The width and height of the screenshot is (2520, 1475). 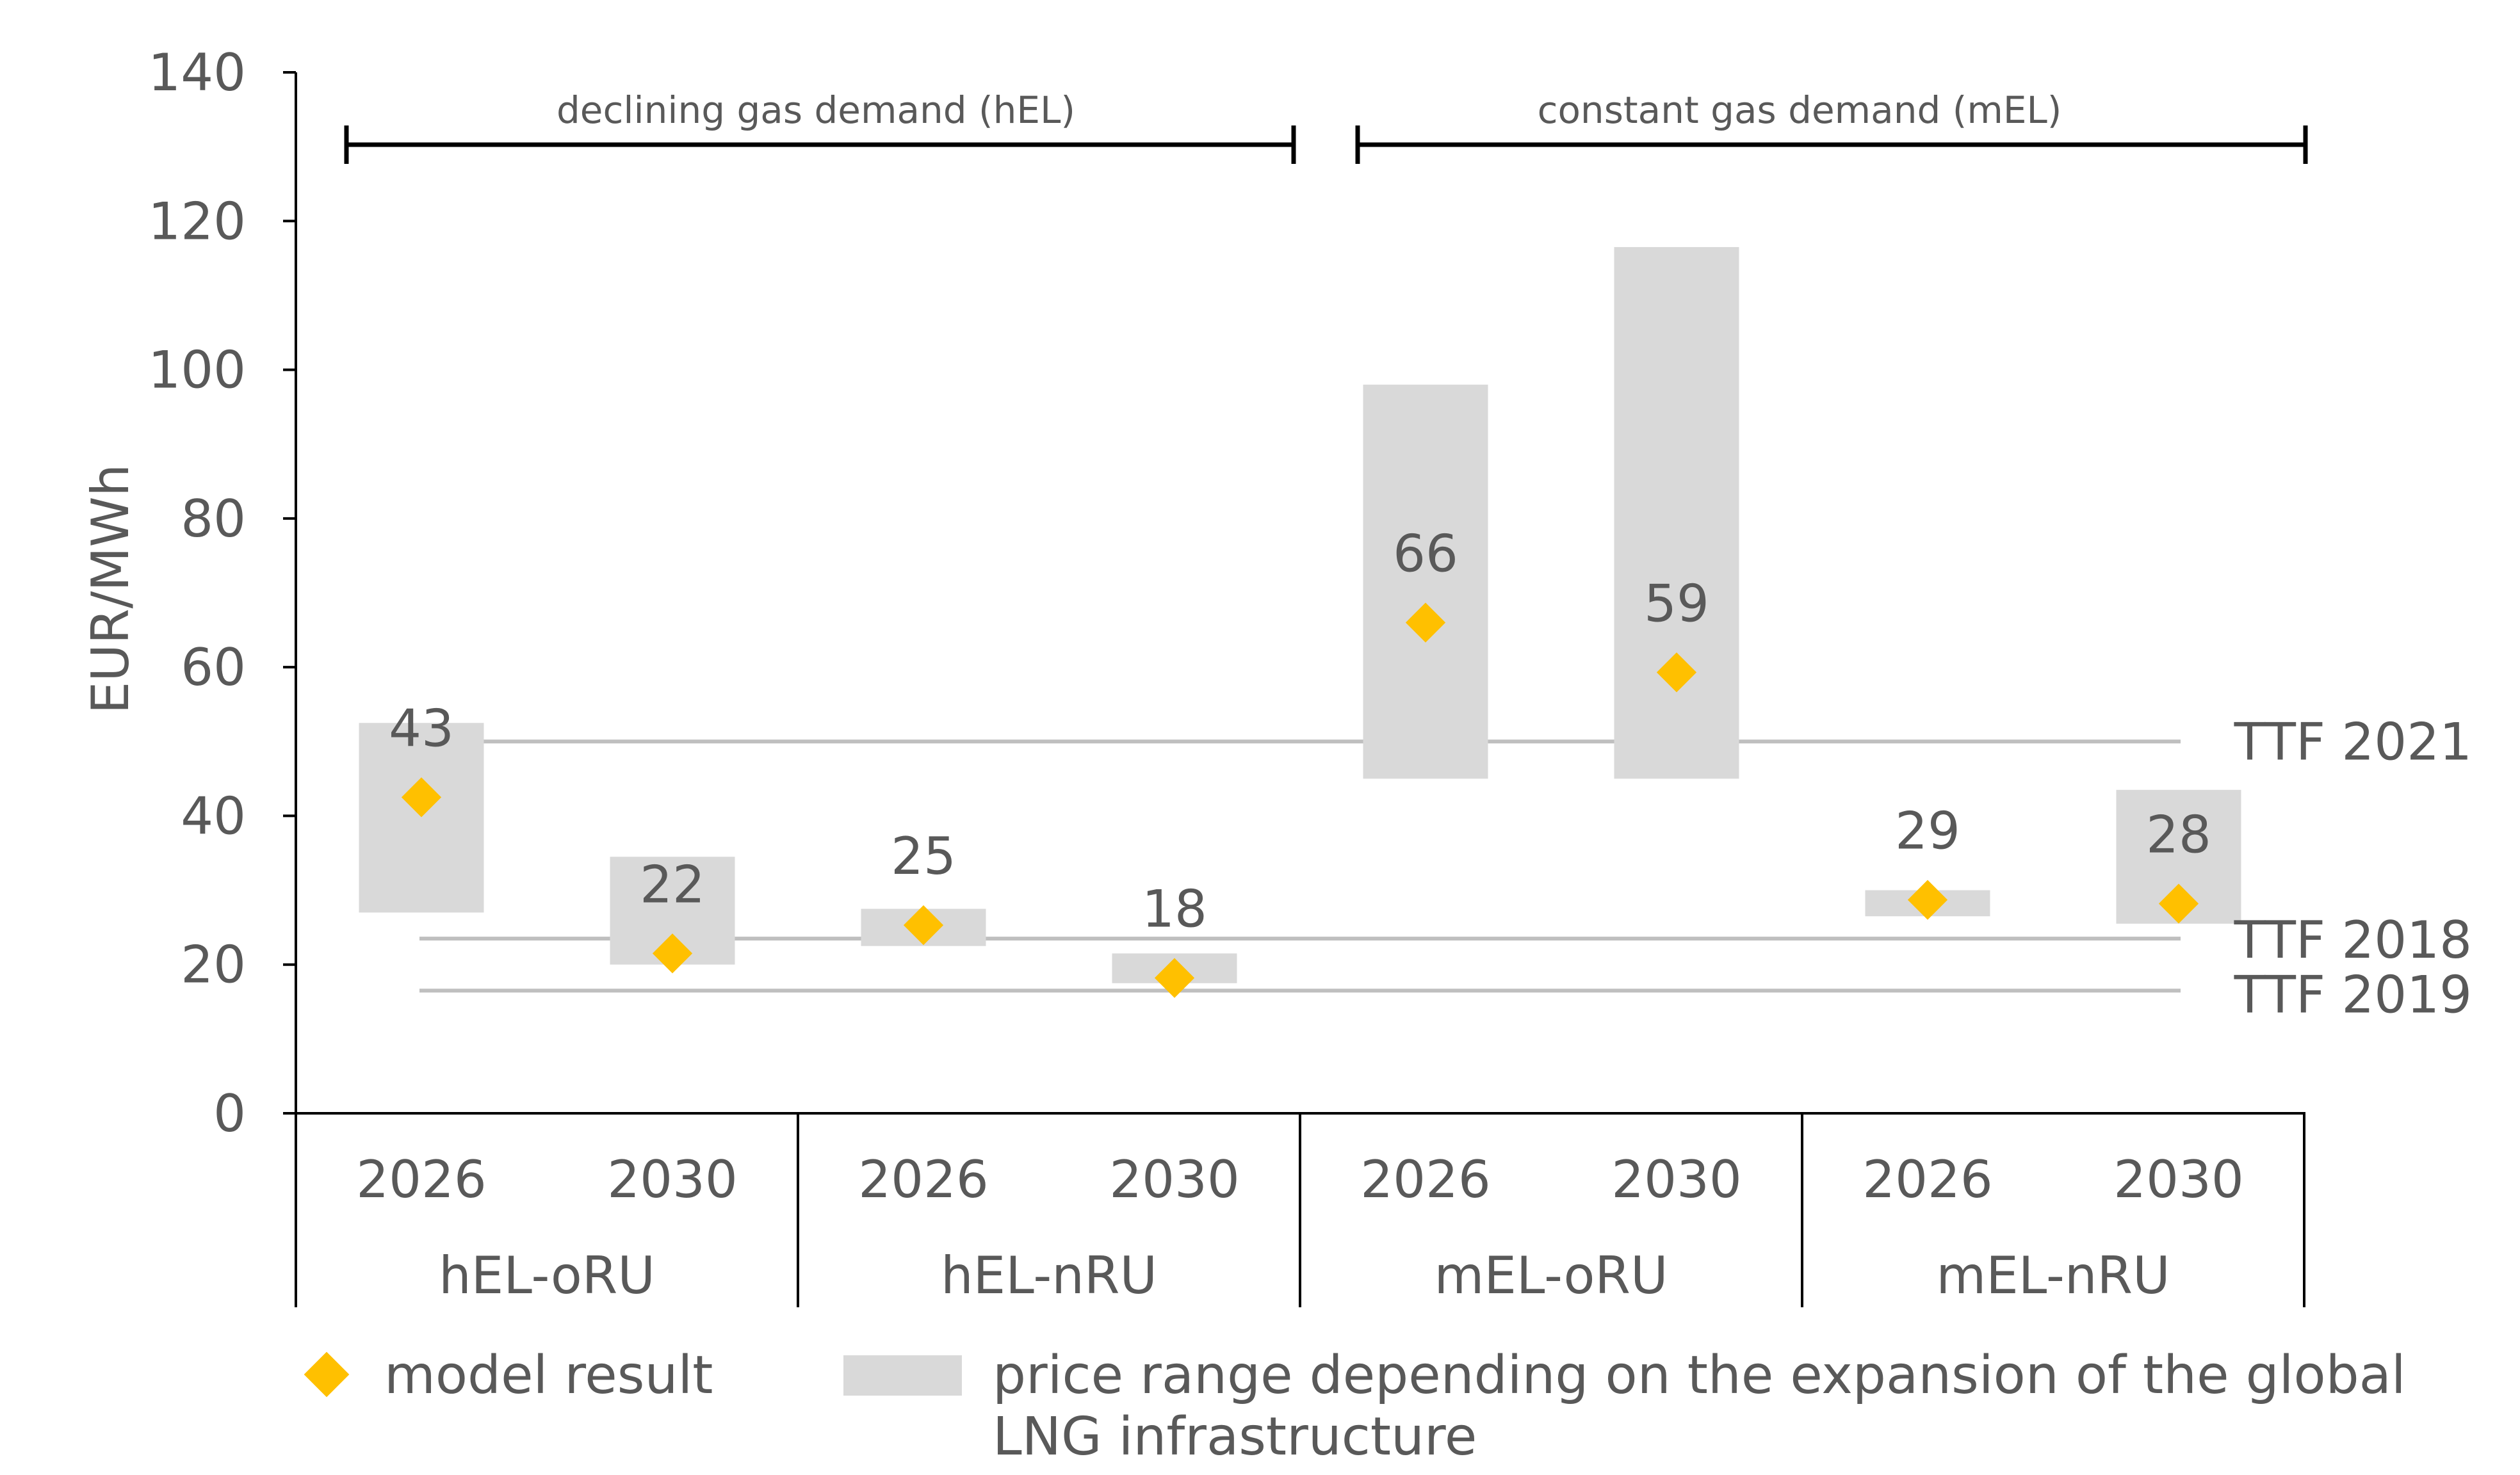 I want to click on legend-range-swatch, so click(x=903, y=1375).